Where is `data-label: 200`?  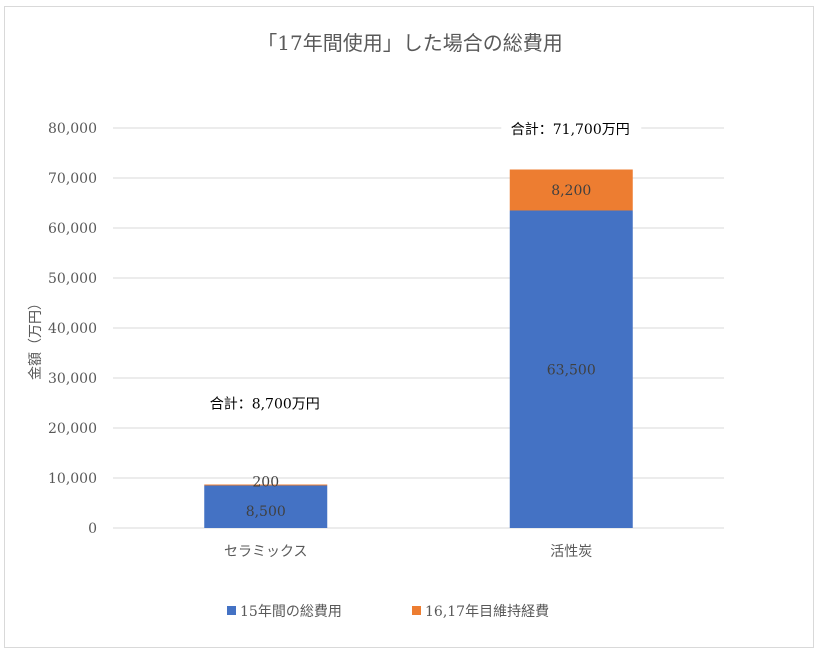 data-label: 200 is located at coordinates (265, 483).